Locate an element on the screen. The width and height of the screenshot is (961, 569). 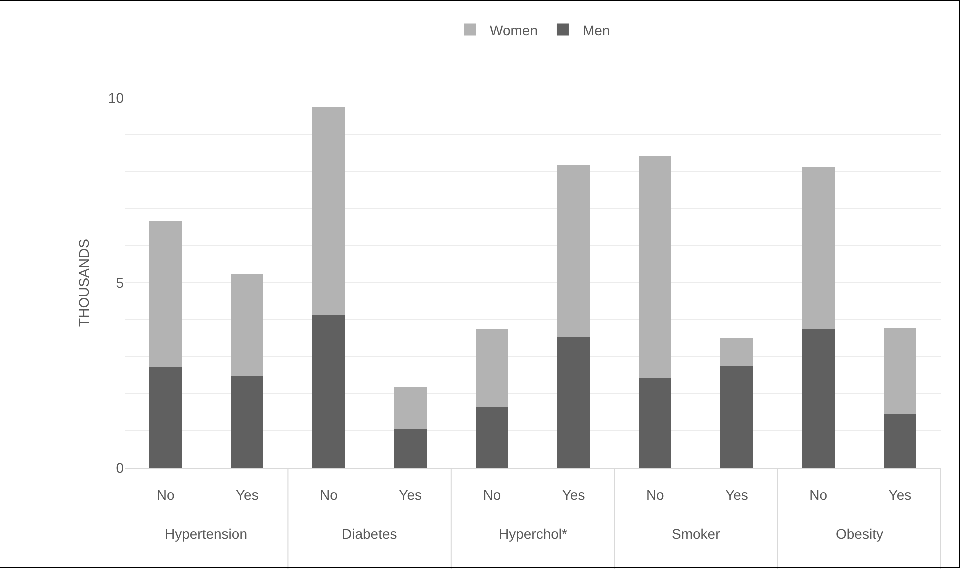
text: Hyperchol* is located at coordinates (533, 534).